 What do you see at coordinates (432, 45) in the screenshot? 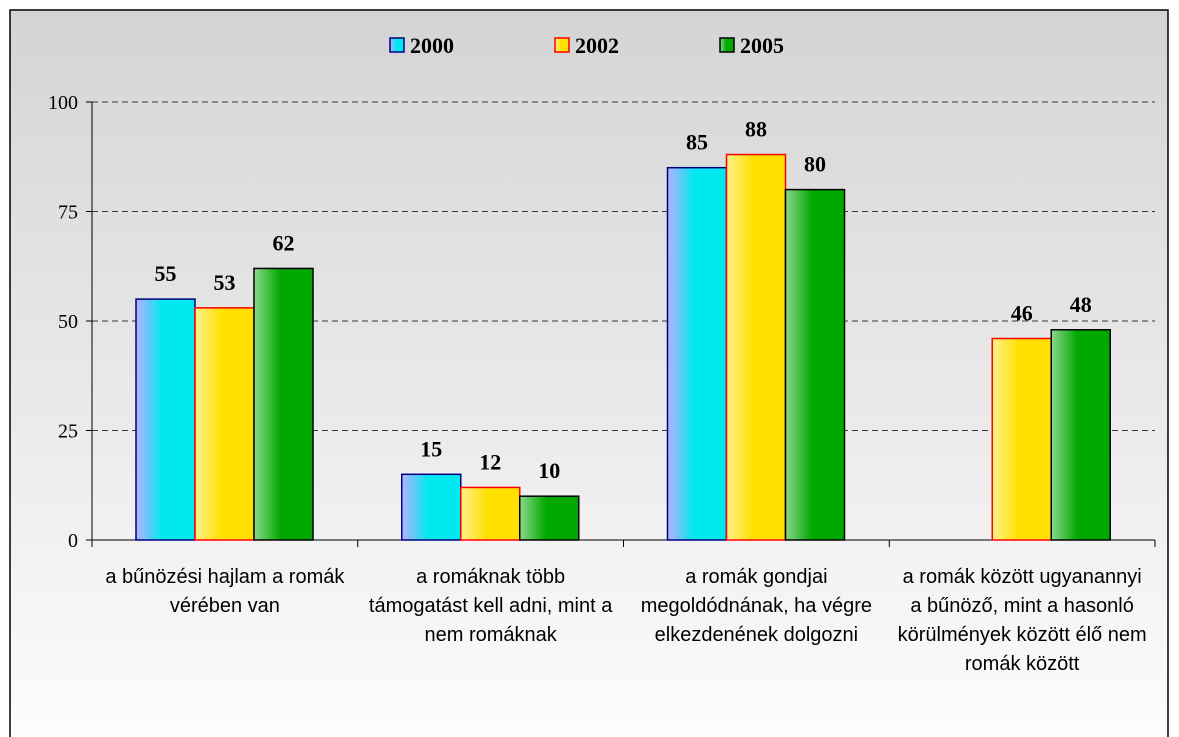
I see `legend-label: 2000` at bounding box center [432, 45].